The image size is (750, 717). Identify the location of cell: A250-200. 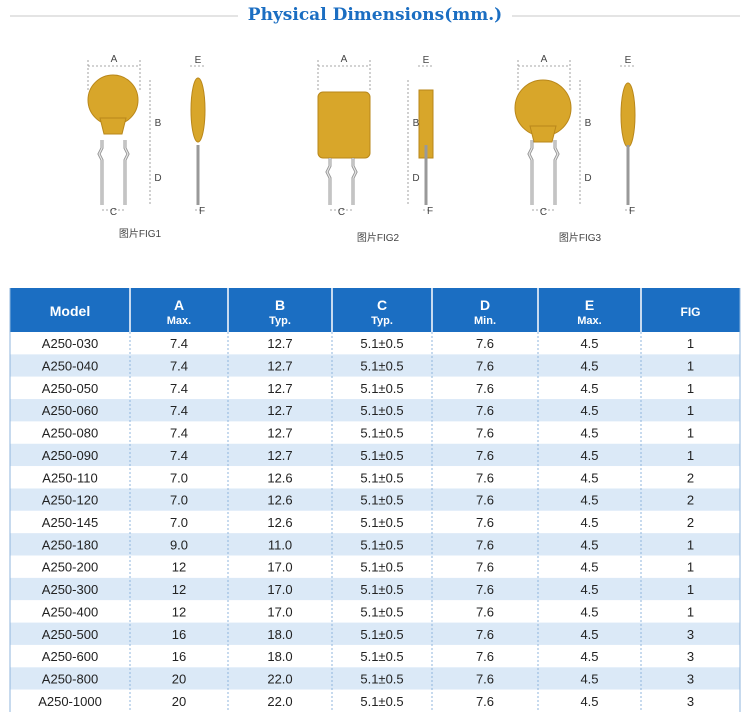
(70, 567).